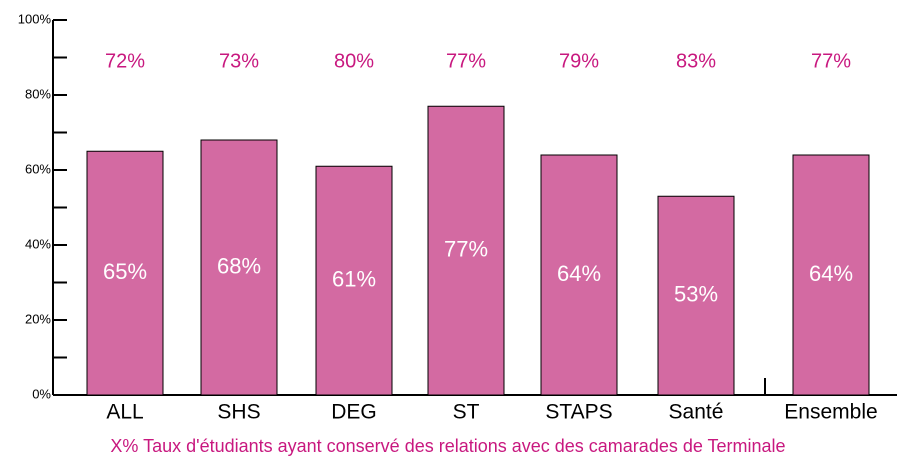 The height and width of the screenshot is (464, 897). Describe the element at coordinates (354, 412) in the screenshot. I see `x-tick-label: DEG` at that location.